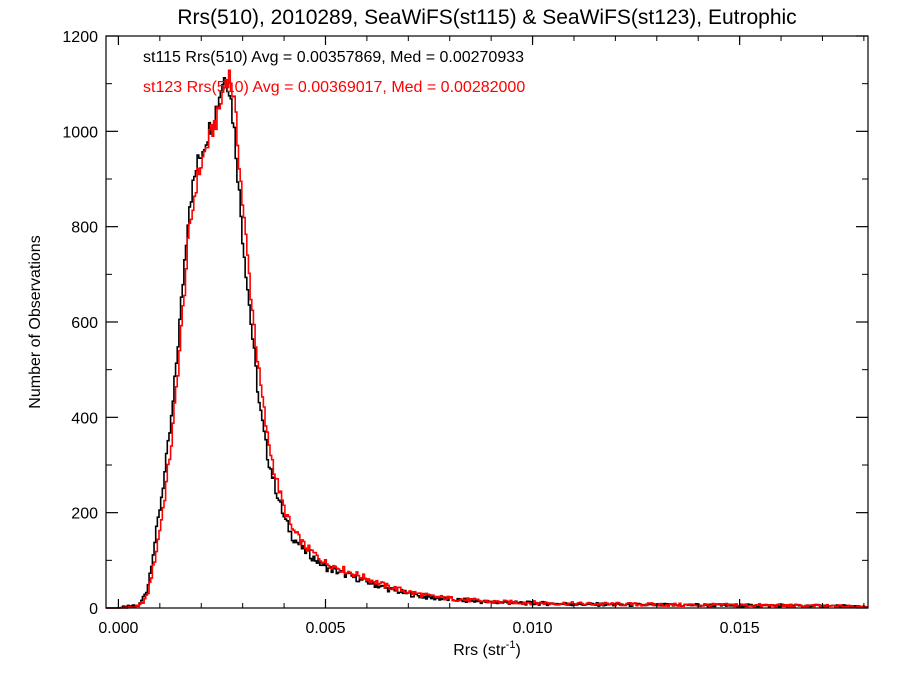 Image resolution: width=900 pixels, height=675 pixels. Describe the element at coordinates (93, 609) in the screenshot. I see `y-tick-label: 0` at that location.